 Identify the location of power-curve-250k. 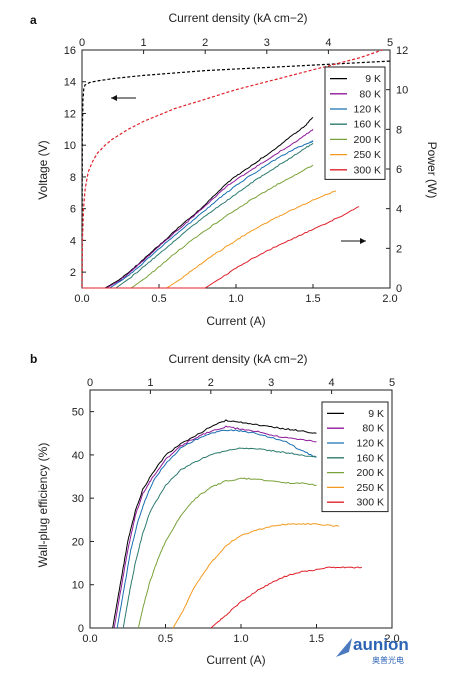
(209, 239).